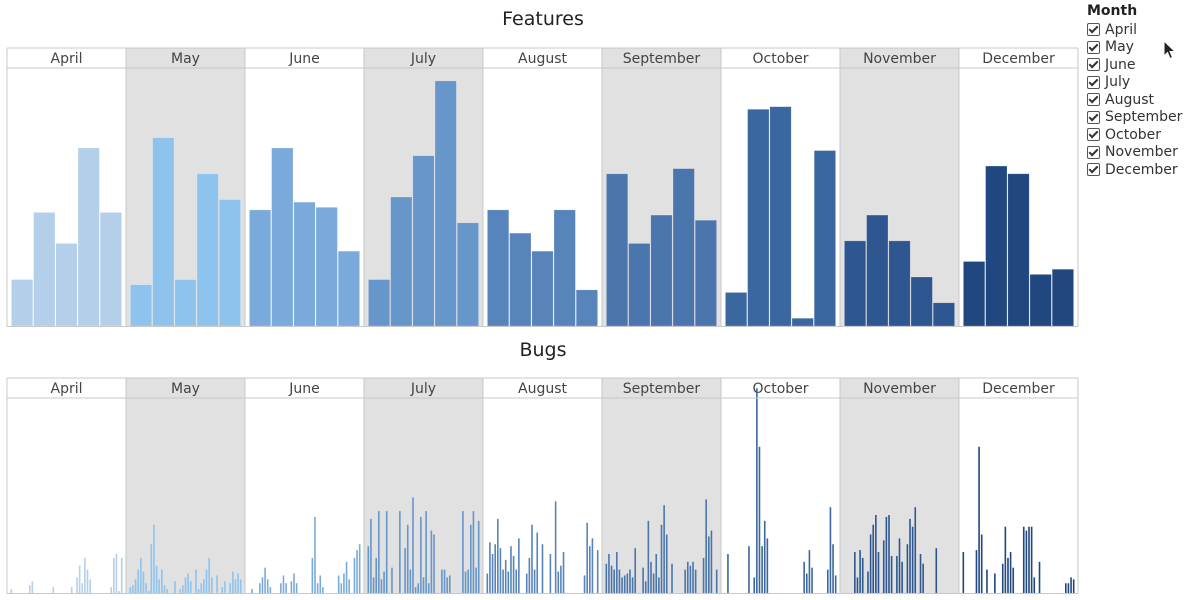  I want to click on legend-item-april: April, so click(1142, 30).